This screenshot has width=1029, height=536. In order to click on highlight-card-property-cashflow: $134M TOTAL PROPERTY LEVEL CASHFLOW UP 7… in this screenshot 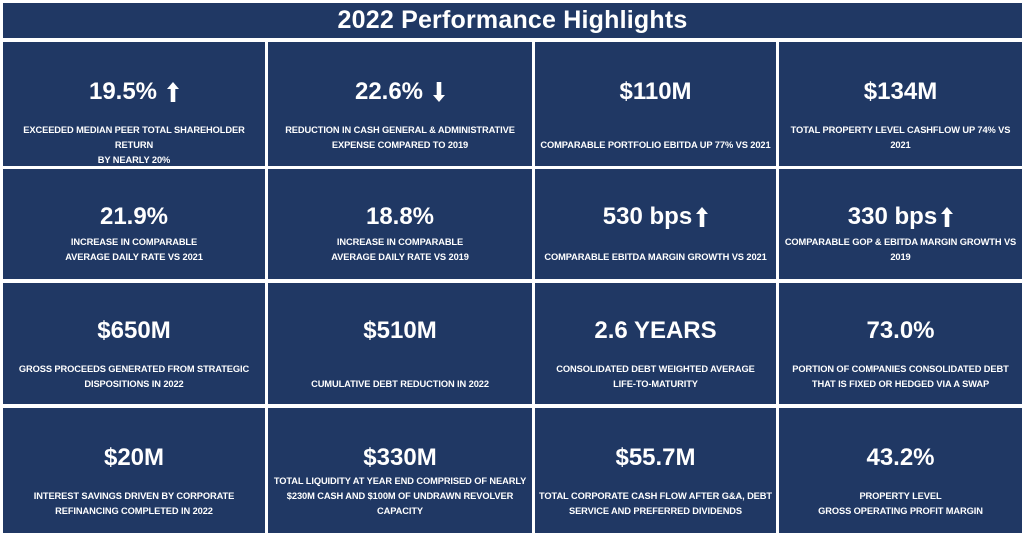, I will do `click(900, 104)`.